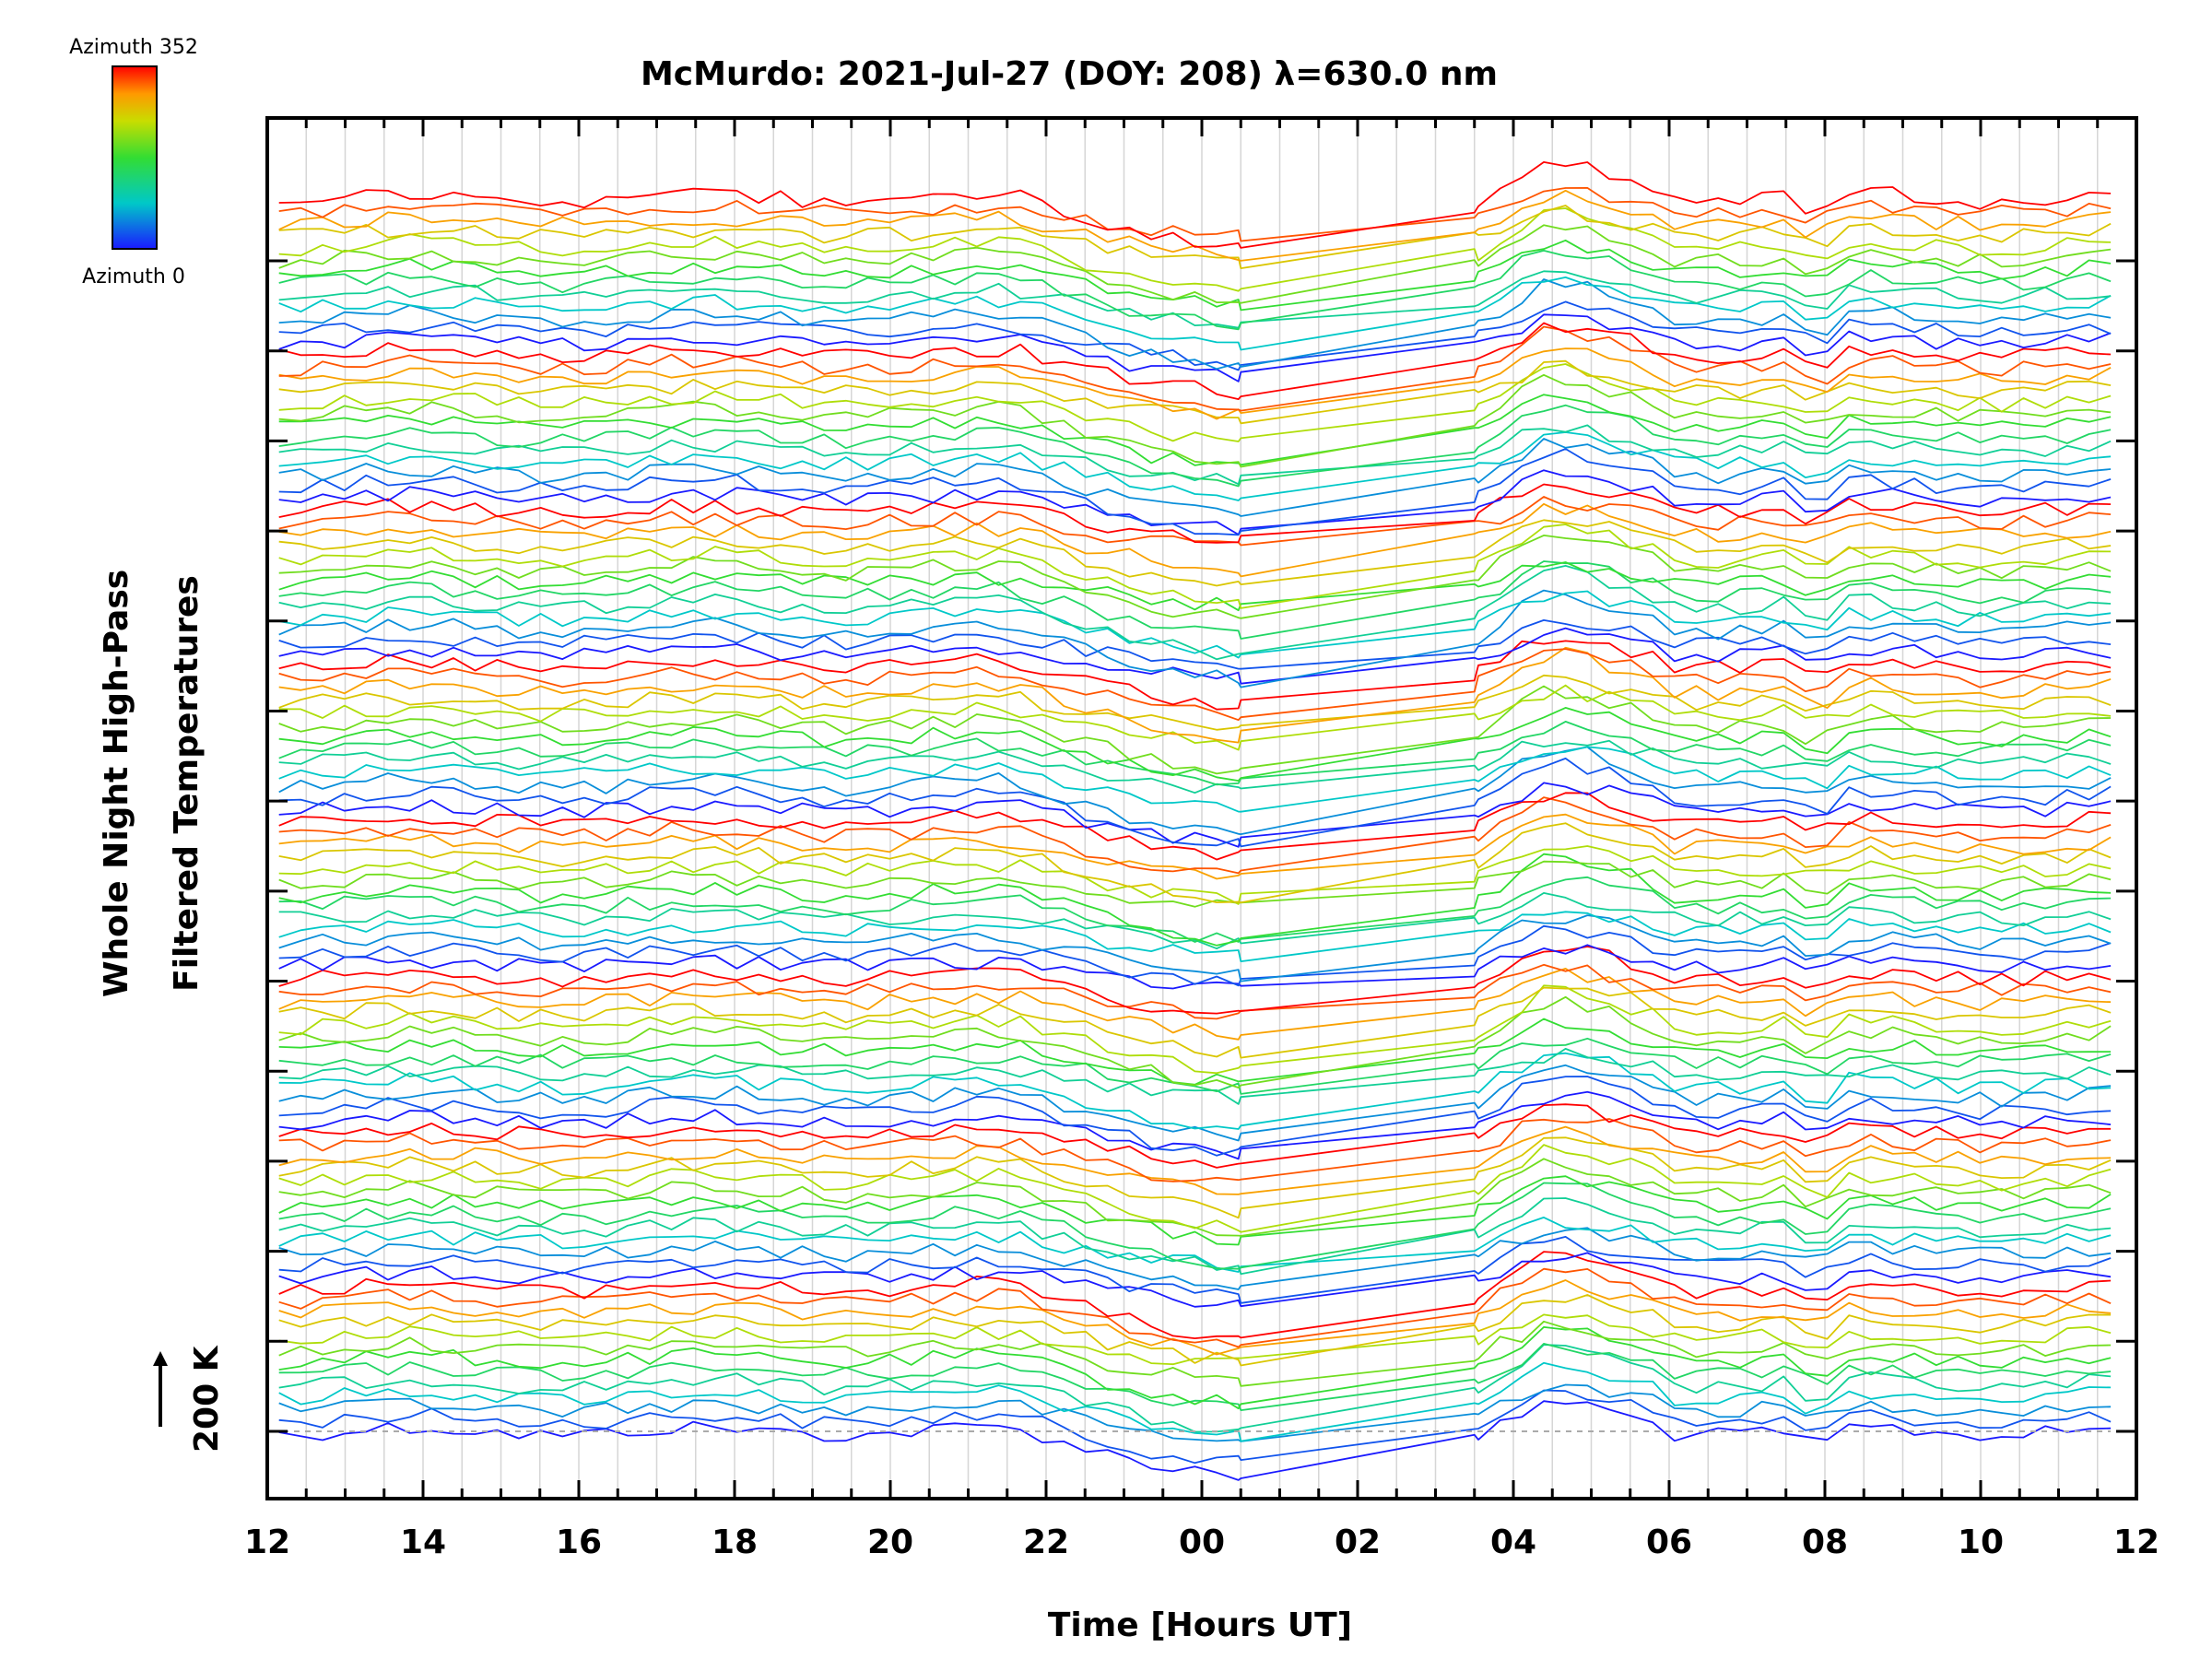 This screenshot has width=2212, height=1659. What do you see at coordinates (1513, 1542) in the screenshot?
I see `x-tick-label: 04` at bounding box center [1513, 1542].